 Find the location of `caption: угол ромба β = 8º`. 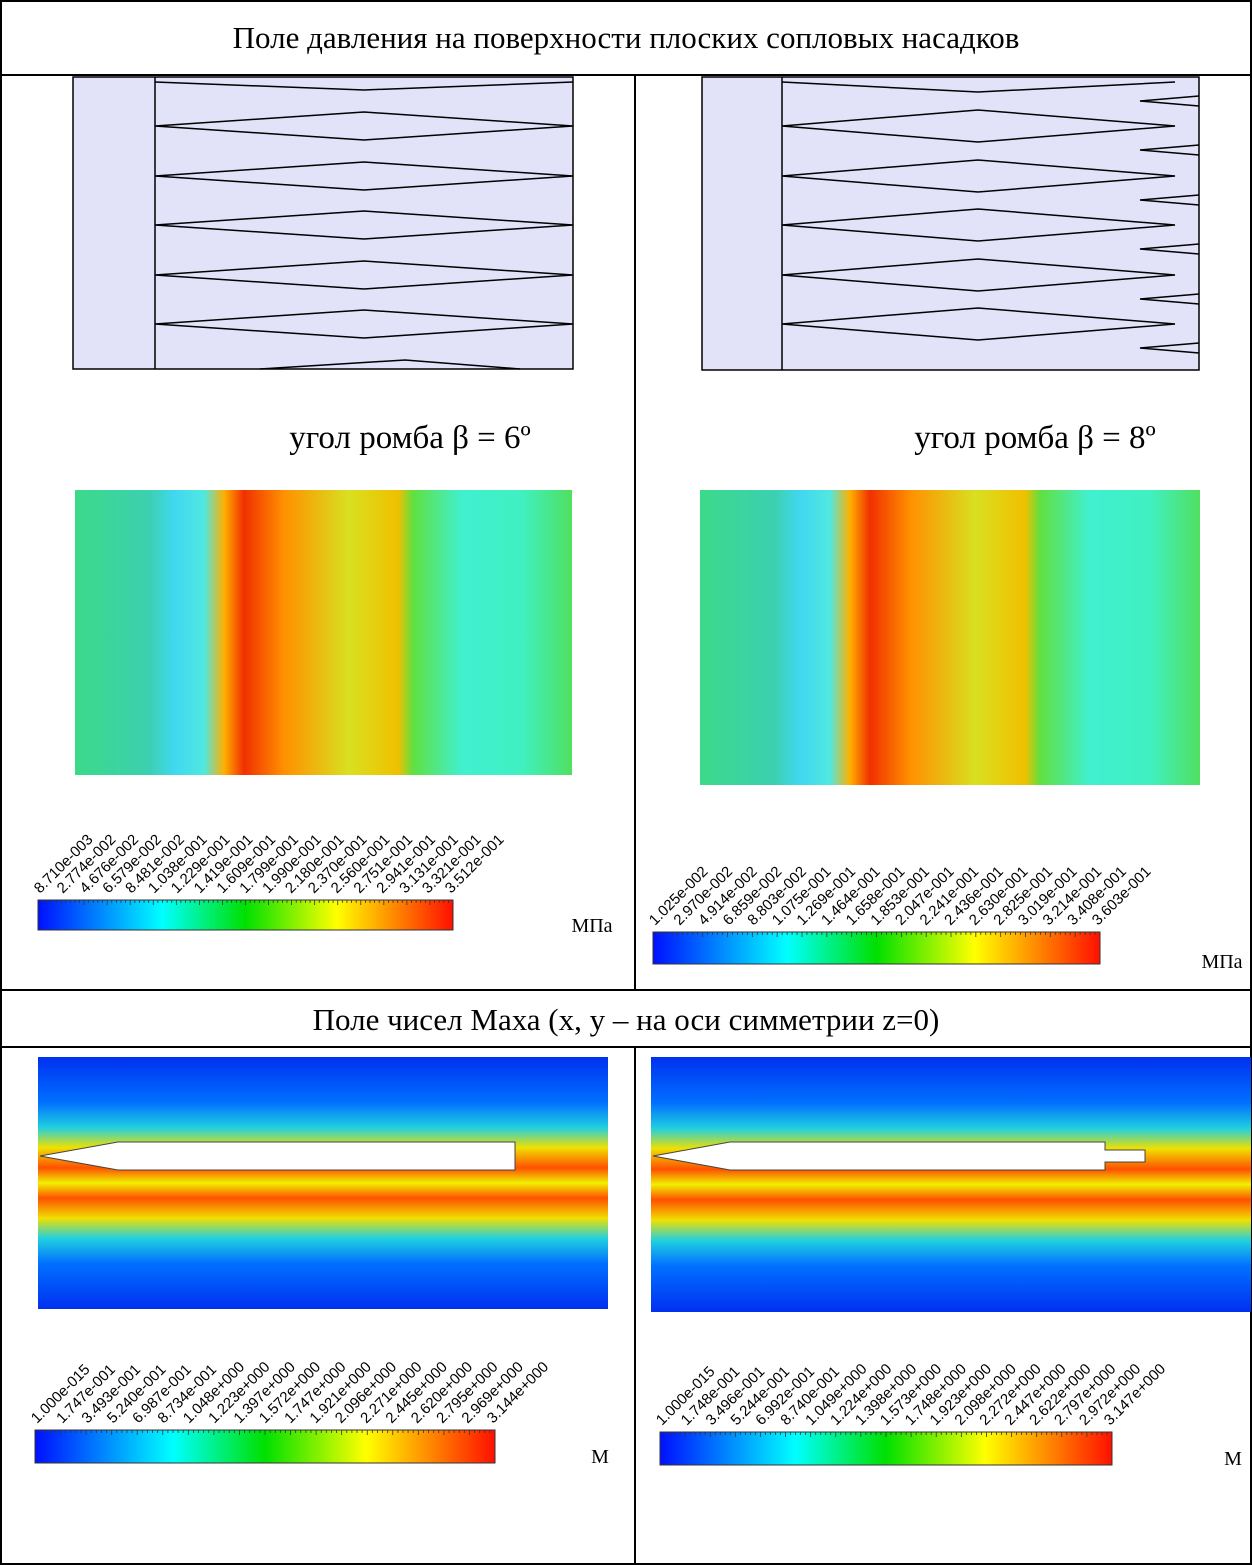

caption: угол ромба β = 8º is located at coordinates (1035, 438).